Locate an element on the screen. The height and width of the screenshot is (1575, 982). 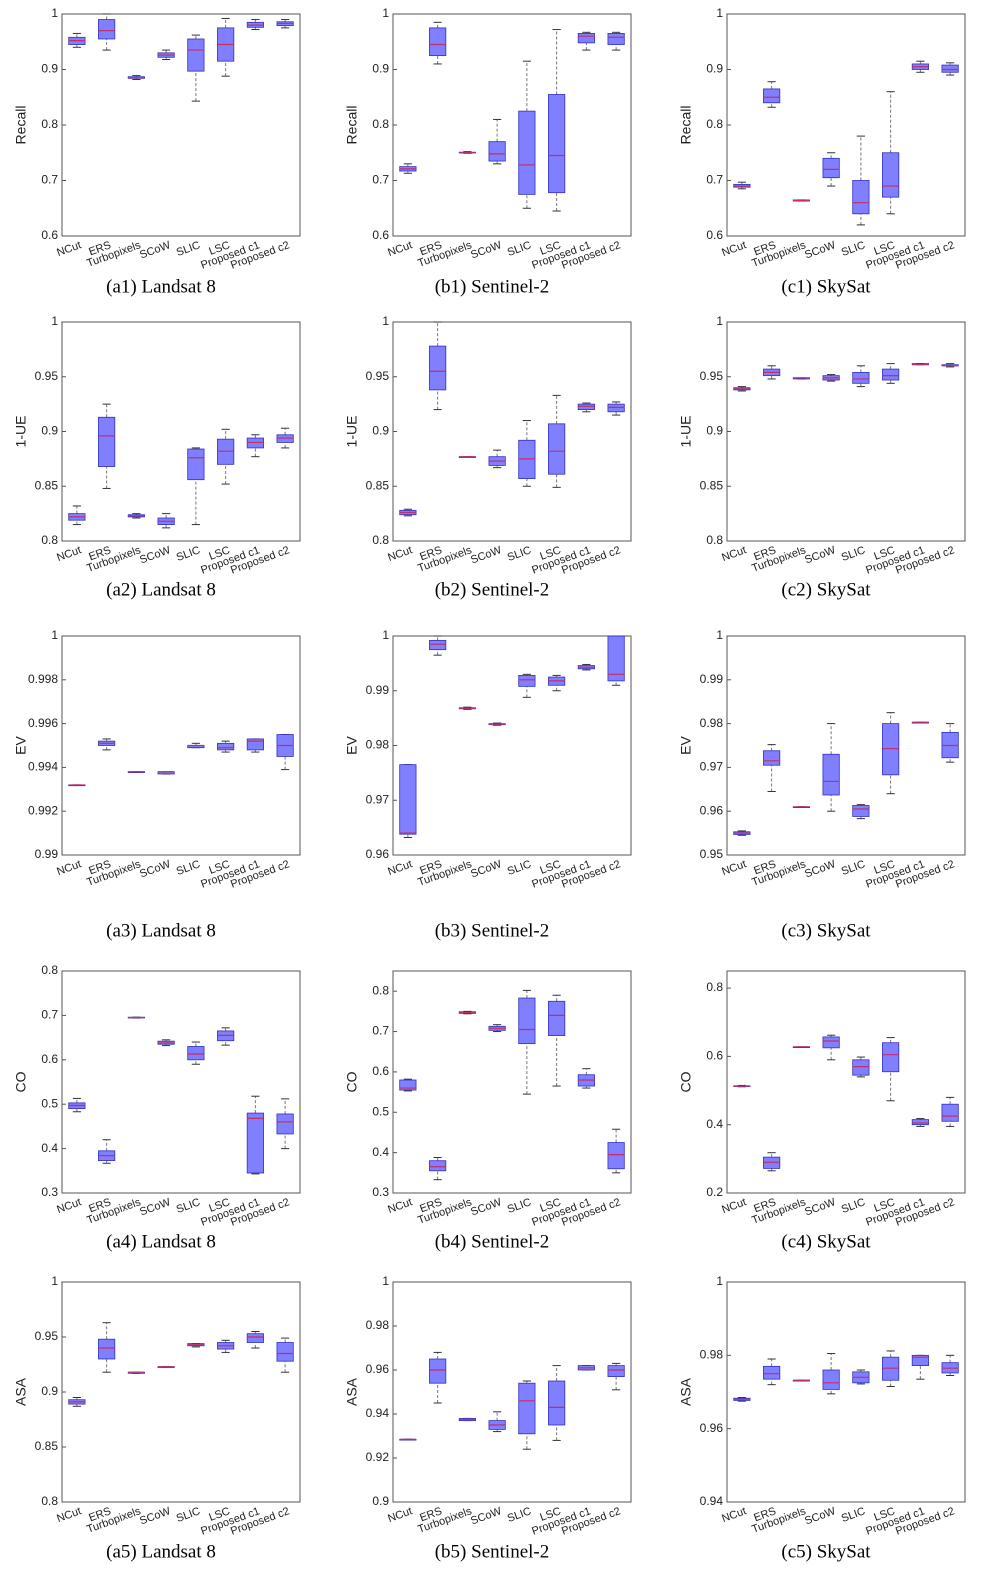
y-axis-label: ASA is located at coordinates (686, 1391).